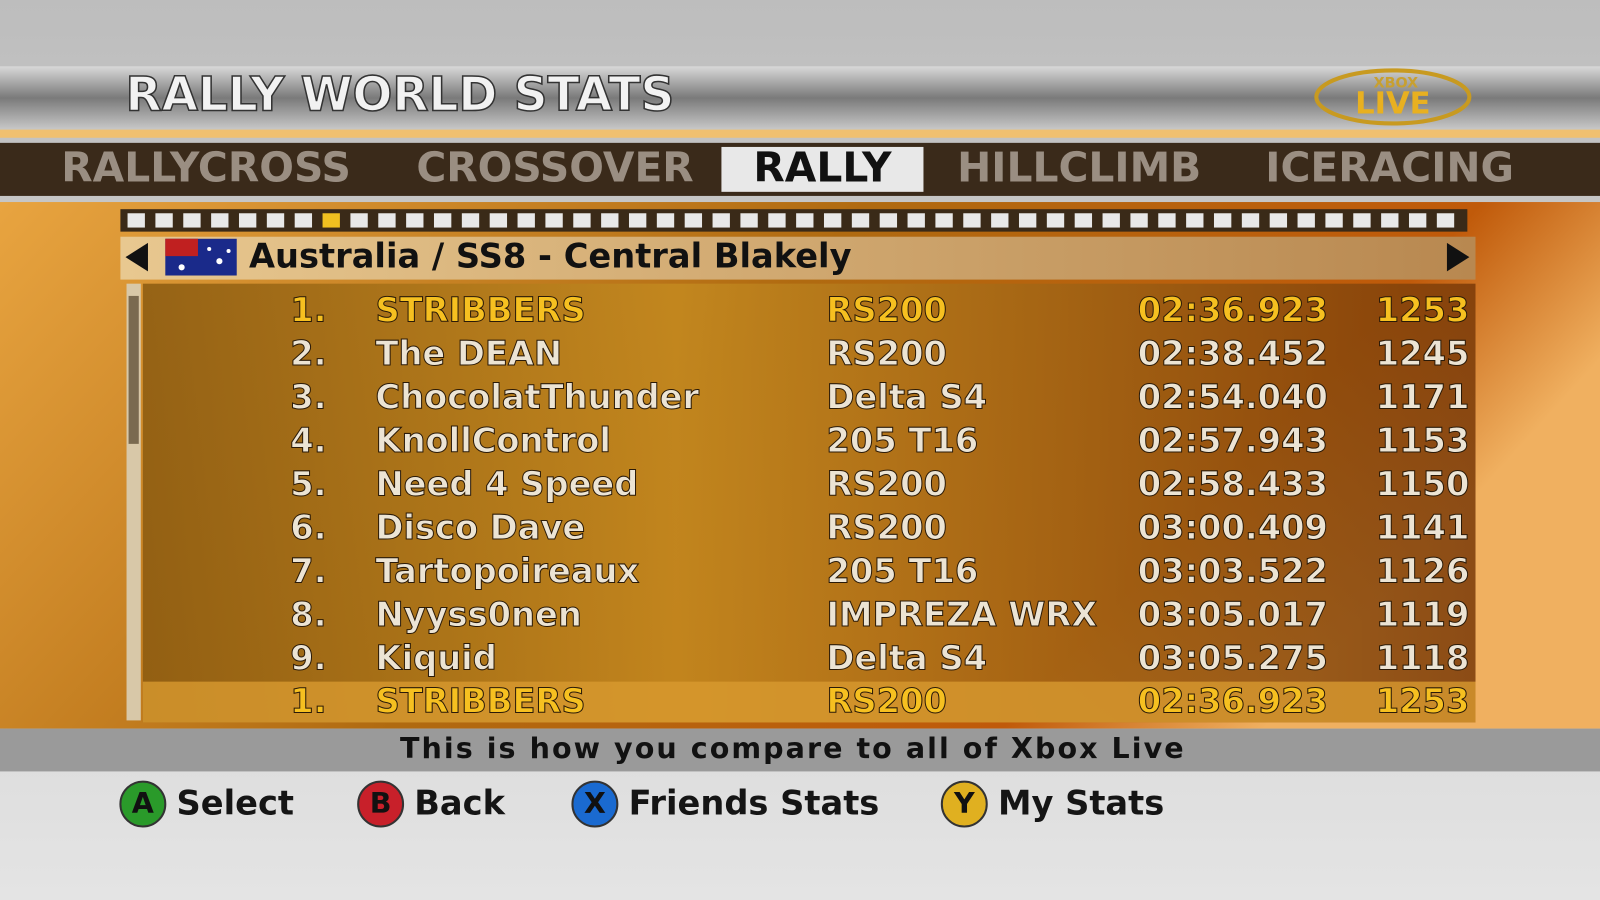 This screenshot has height=900, width=1600. Describe the element at coordinates (308, 353) in the screenshot. I see `rank: 2.` at that location.